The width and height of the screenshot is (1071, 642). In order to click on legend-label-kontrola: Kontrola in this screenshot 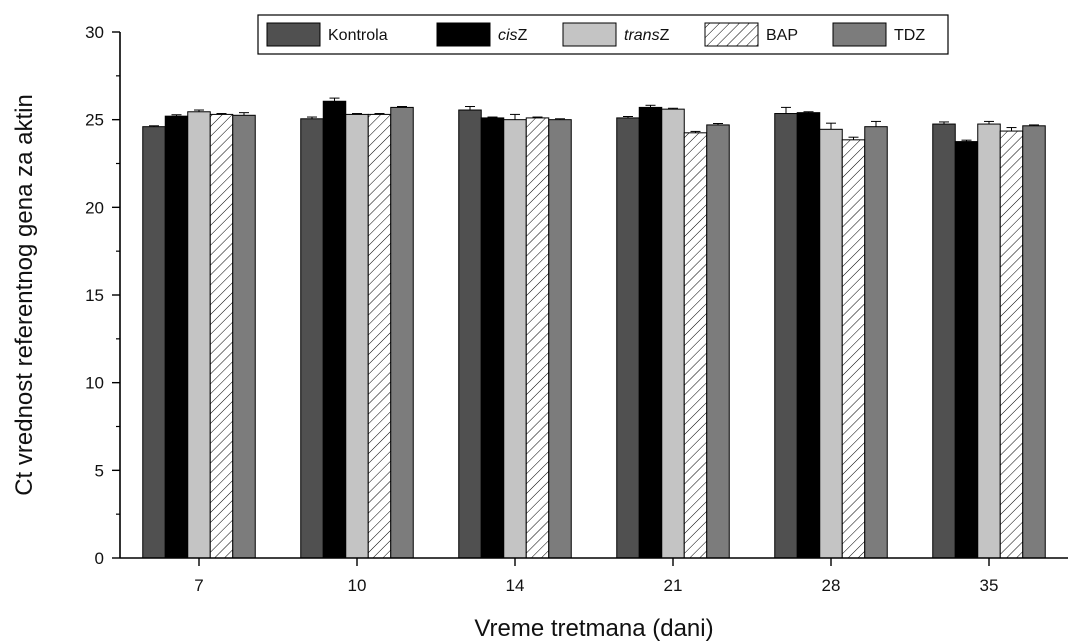, I will do `click(358, 35)`.